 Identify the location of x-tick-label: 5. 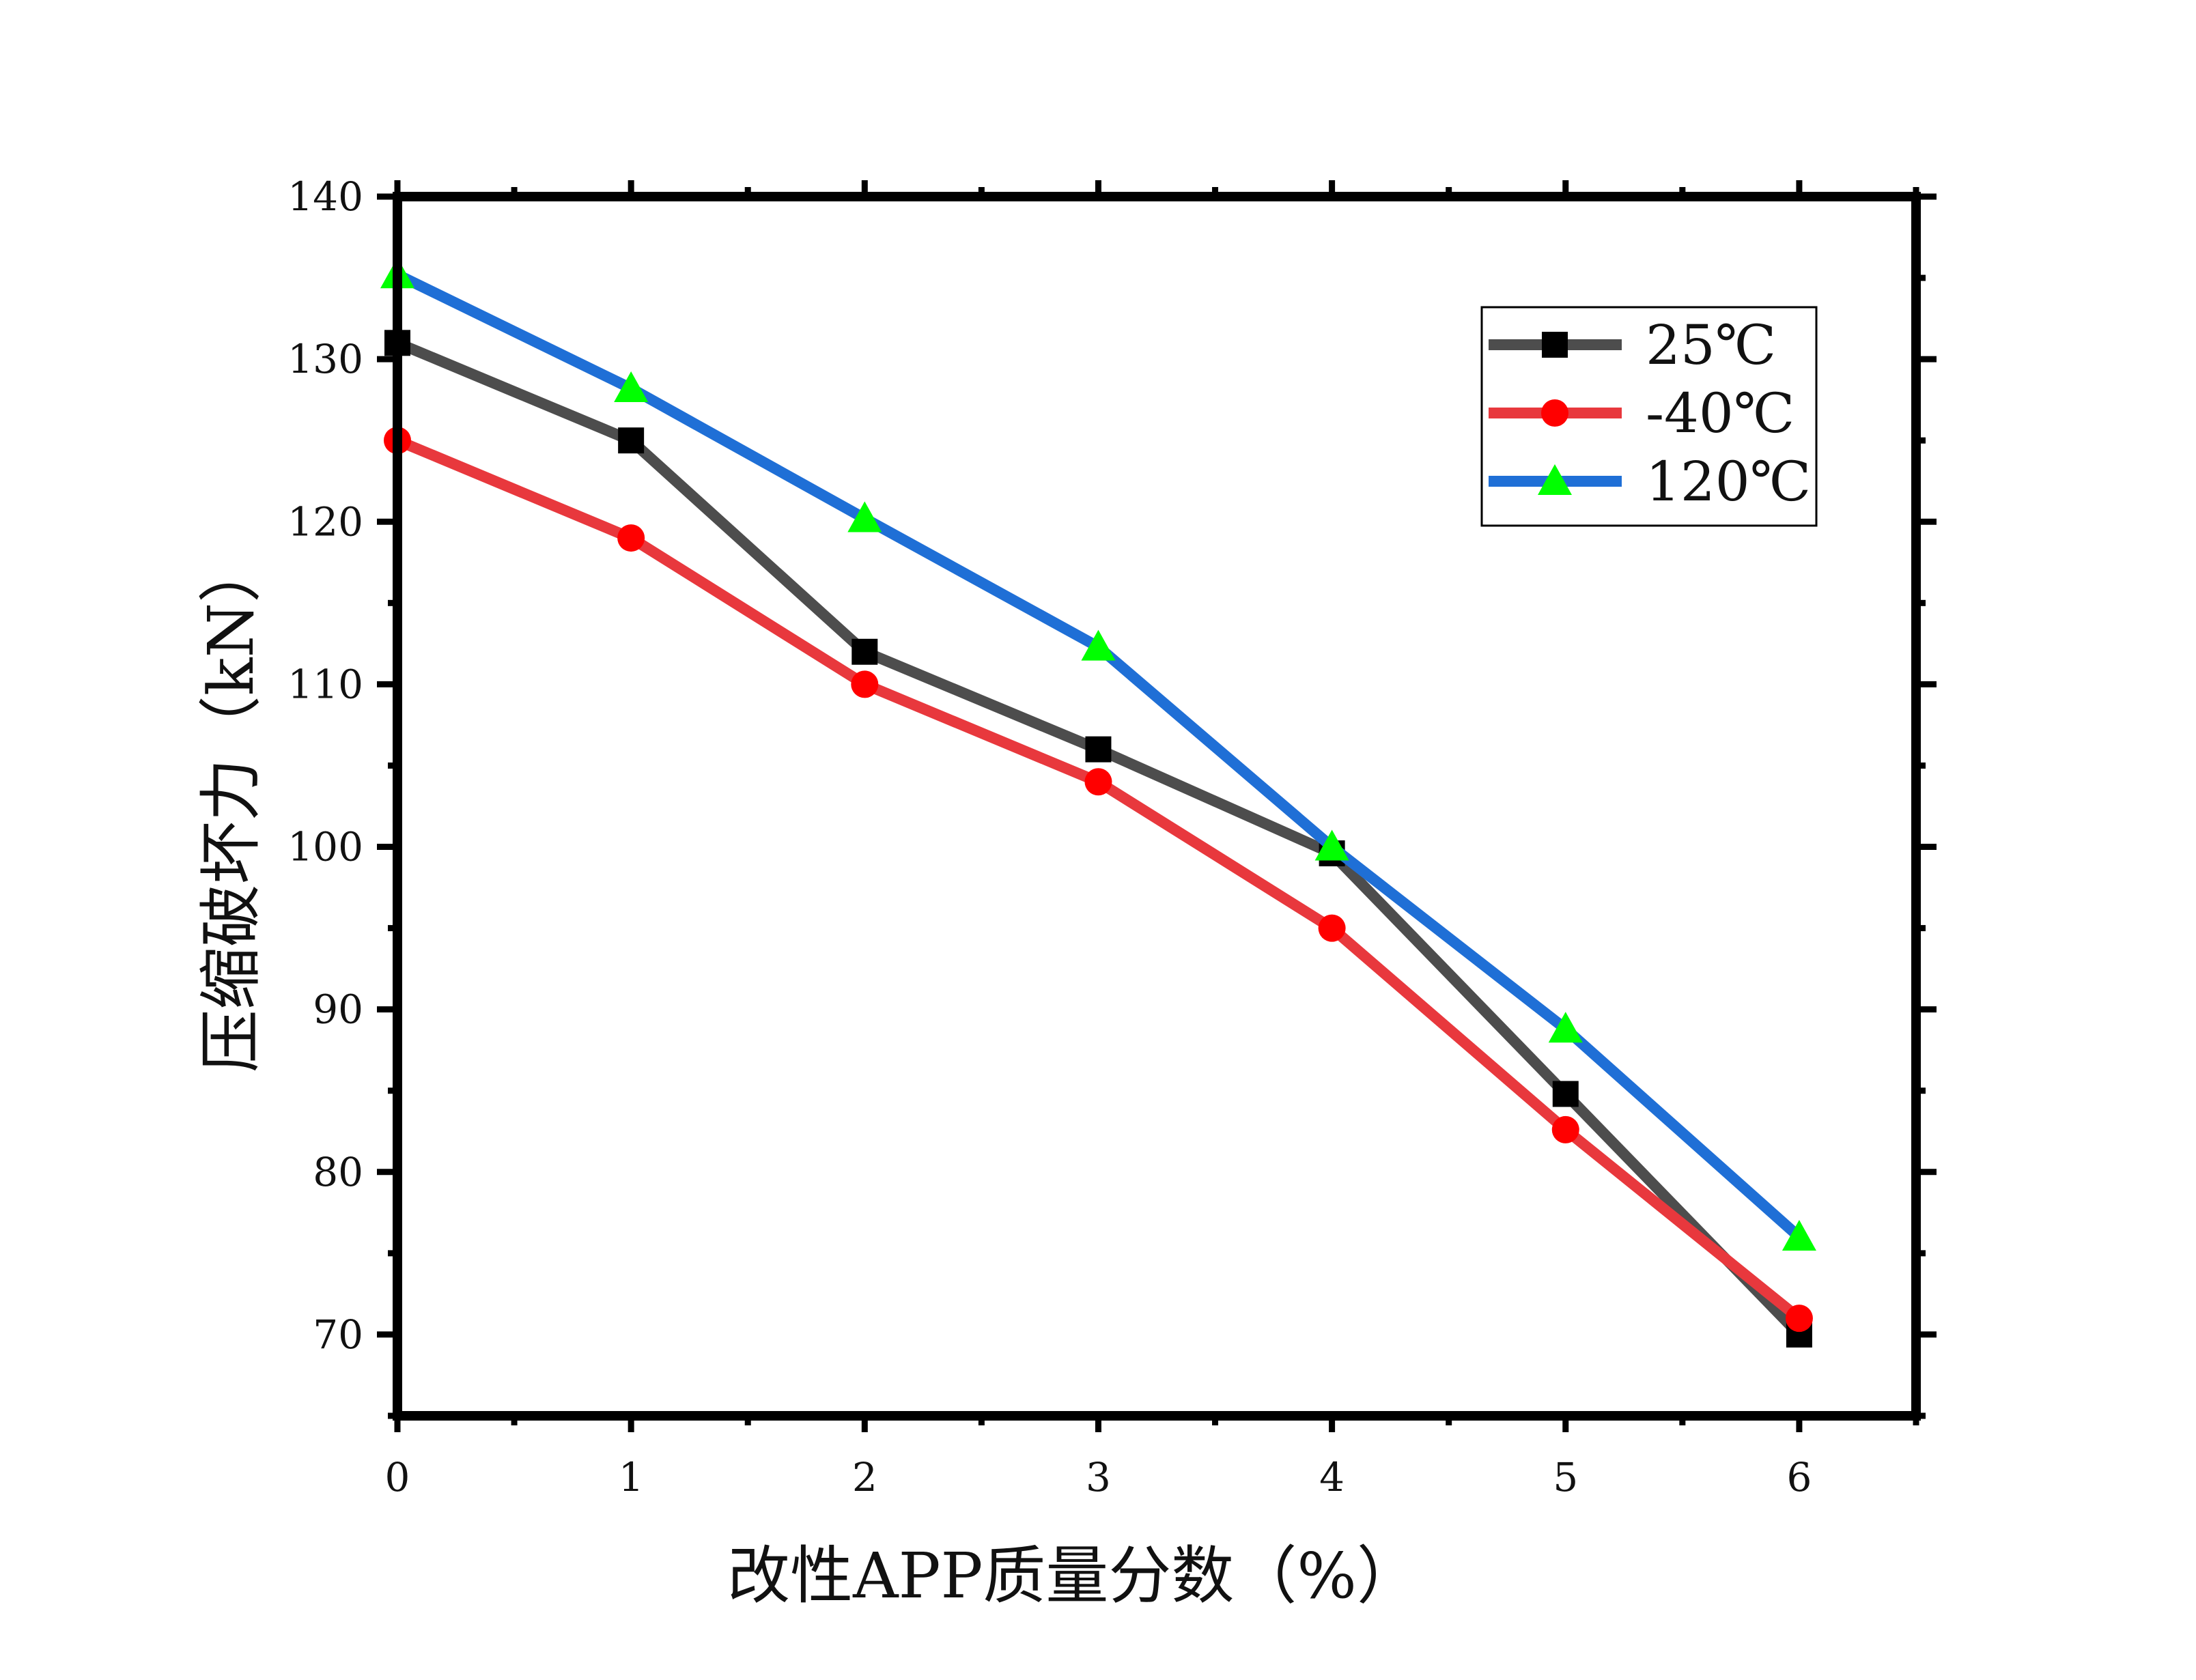
(1566, 1477).